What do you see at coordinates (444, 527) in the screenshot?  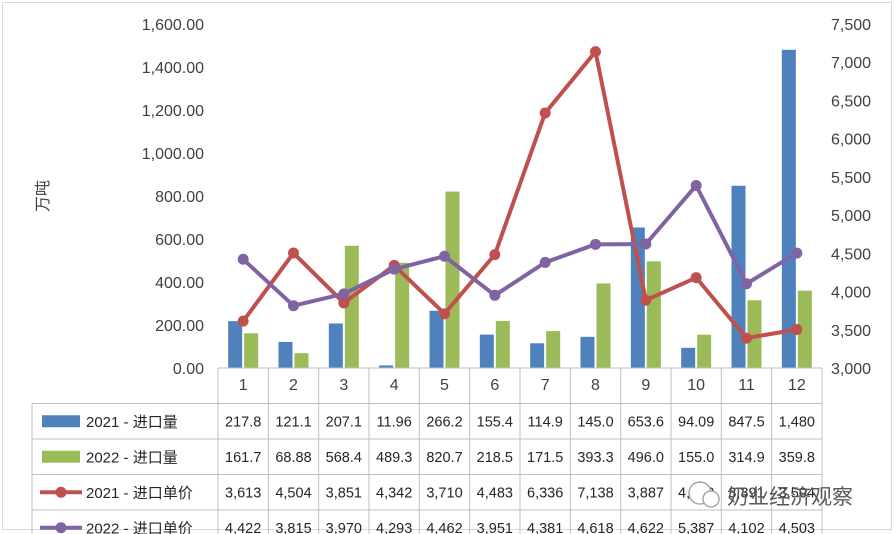 I see `table-cell: 4,462` at bounding box center [444, 527].